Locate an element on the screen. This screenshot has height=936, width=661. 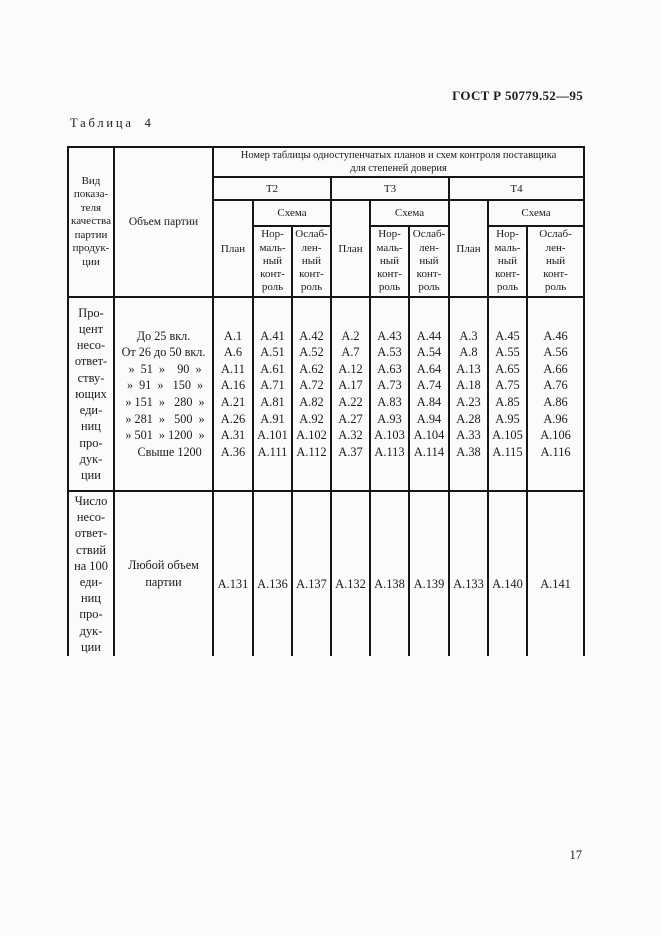
header-t2-reduced-control: Ослаб- лен- ный конт- роль is located at coordinates (311, 261).